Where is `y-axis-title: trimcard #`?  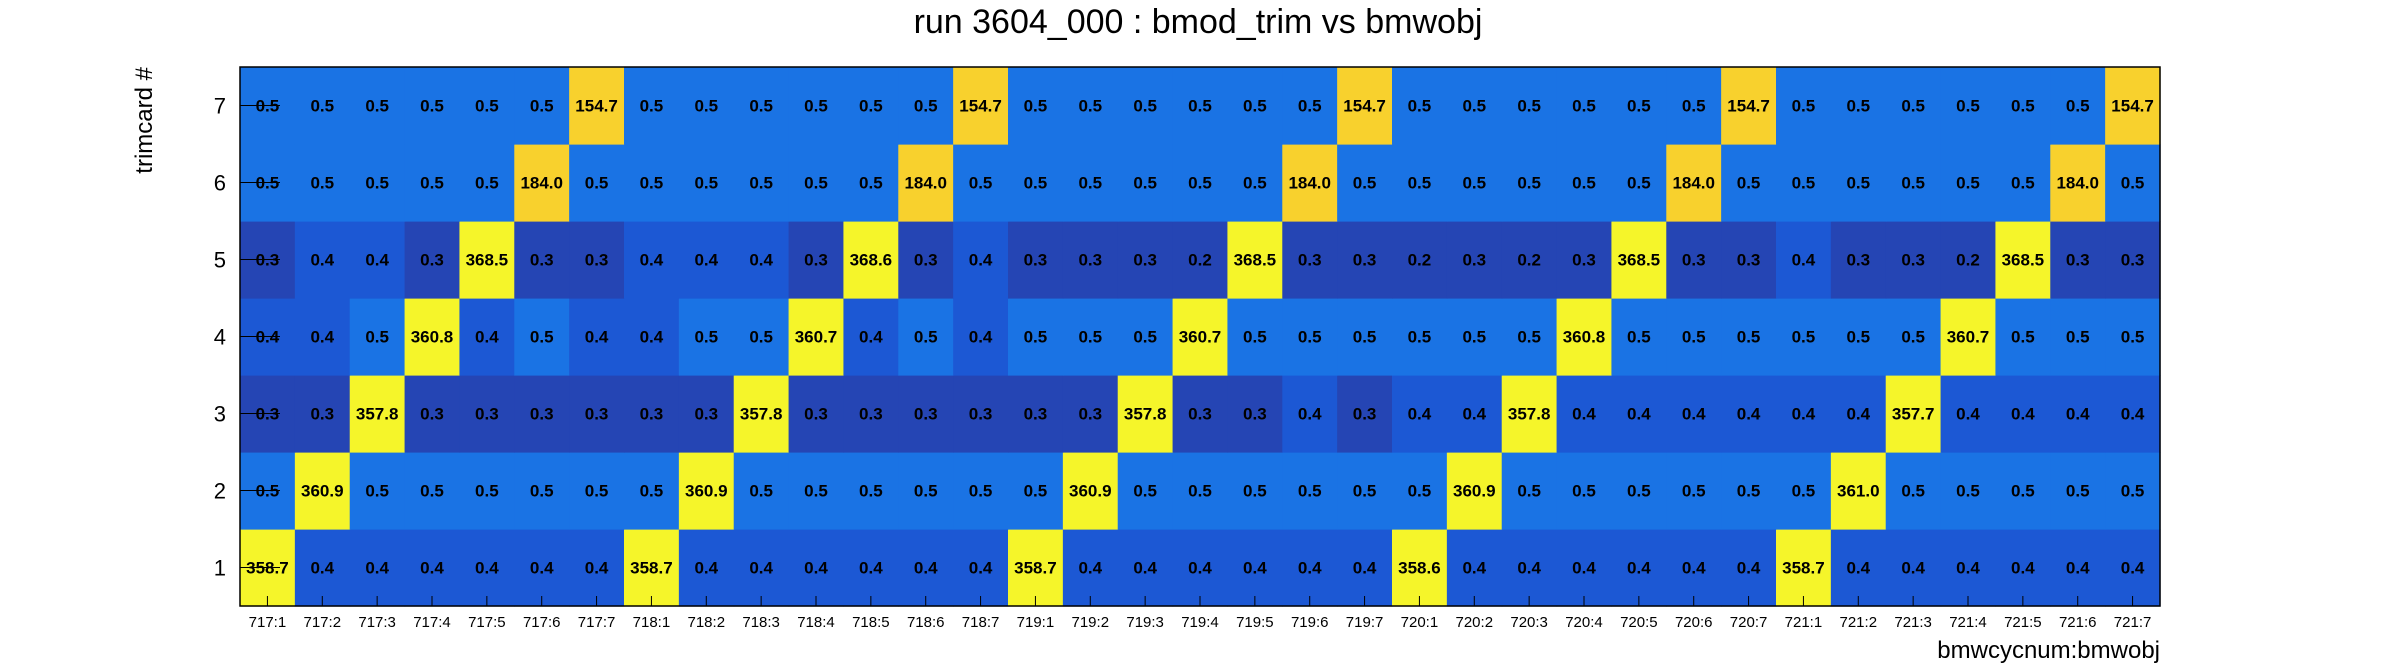
y-axis-title: trimcard # is located at coordinates (144, 119).